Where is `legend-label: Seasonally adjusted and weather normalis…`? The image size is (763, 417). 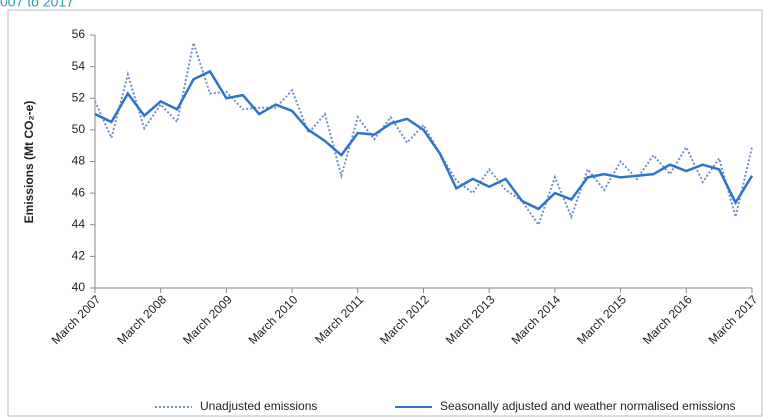 legend-label: Seasonally adjusted and weather normalis… is located at coordinates (588, 406).